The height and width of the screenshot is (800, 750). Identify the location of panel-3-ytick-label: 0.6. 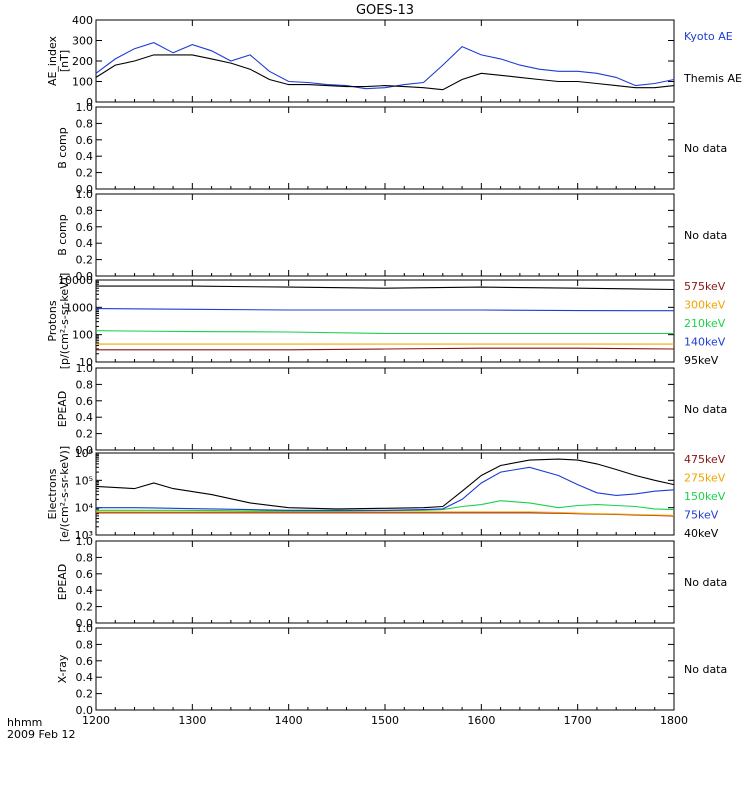
(85, 227).